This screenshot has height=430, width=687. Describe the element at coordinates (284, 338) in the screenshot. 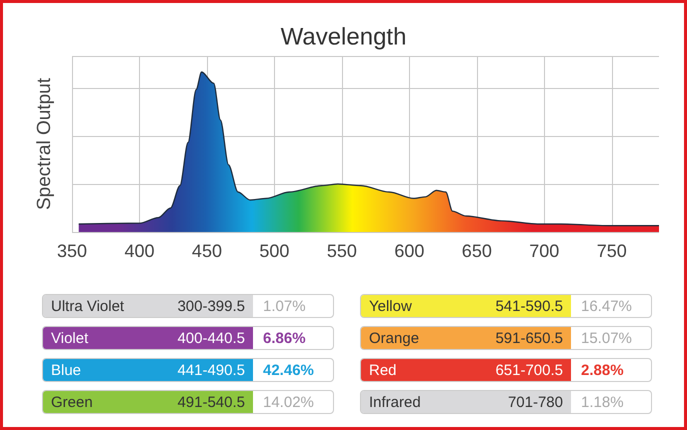

I see `text: 6.86%` at that location.